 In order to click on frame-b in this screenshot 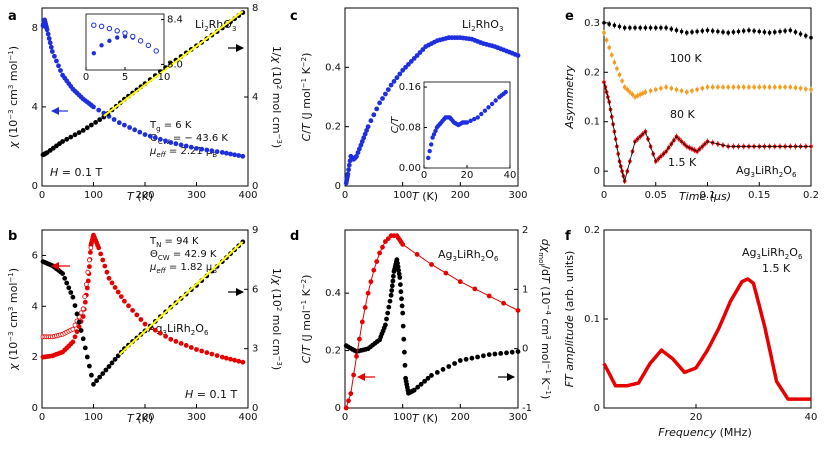, I will do `click(145, 319)`.